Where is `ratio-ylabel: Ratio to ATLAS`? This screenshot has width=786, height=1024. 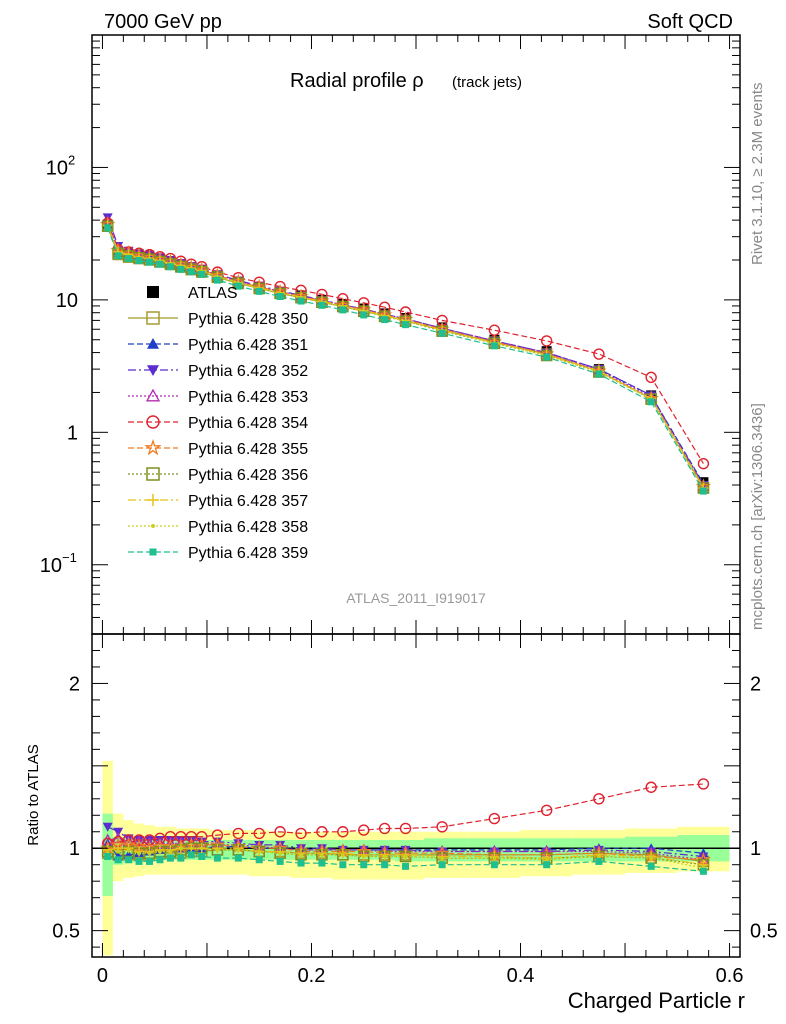
ratio-ylabel: Ratio to ATLAS is located at coordinates (33, 794).